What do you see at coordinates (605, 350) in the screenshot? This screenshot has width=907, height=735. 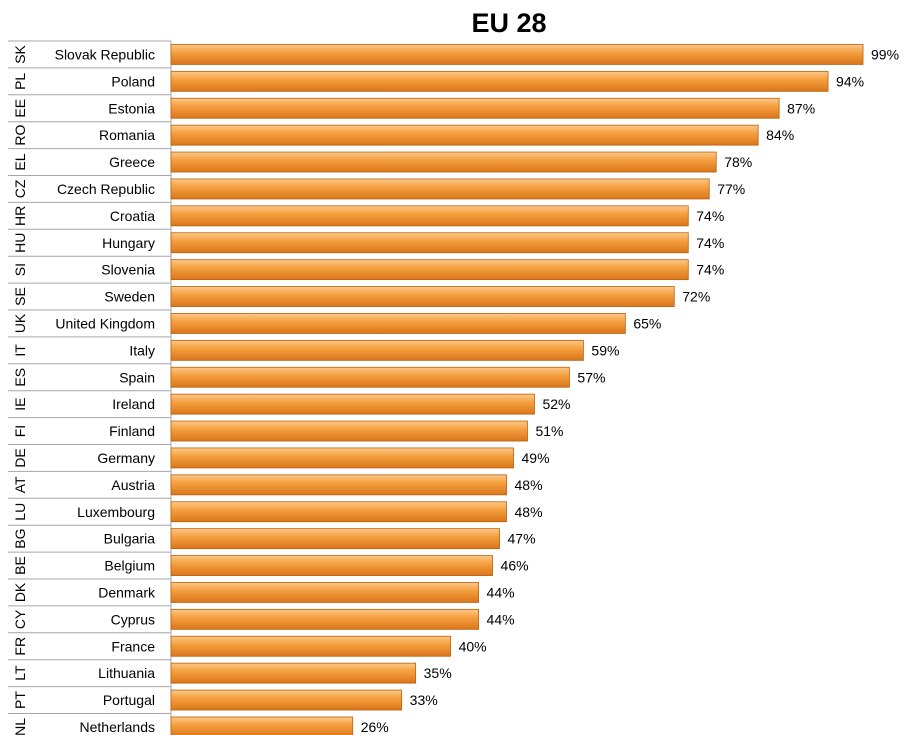 I see `value-label: 59%` at bounding box center [605, 350].